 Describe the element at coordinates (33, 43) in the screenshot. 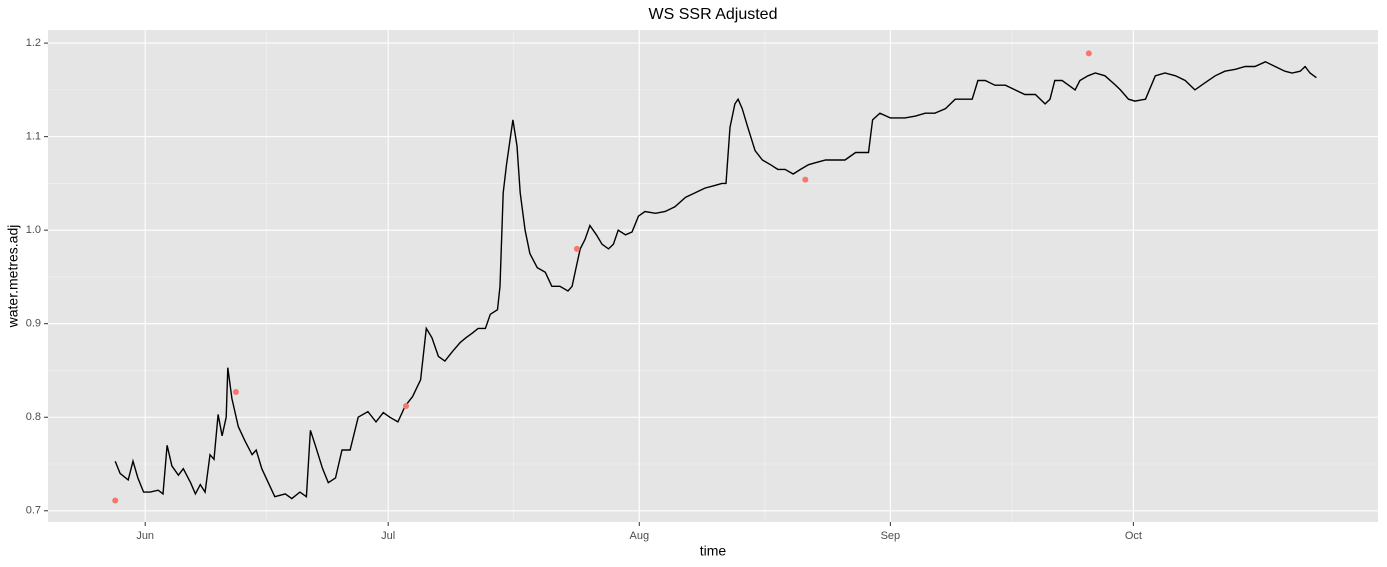

I see `y-tick-label: 1.2` at that location.